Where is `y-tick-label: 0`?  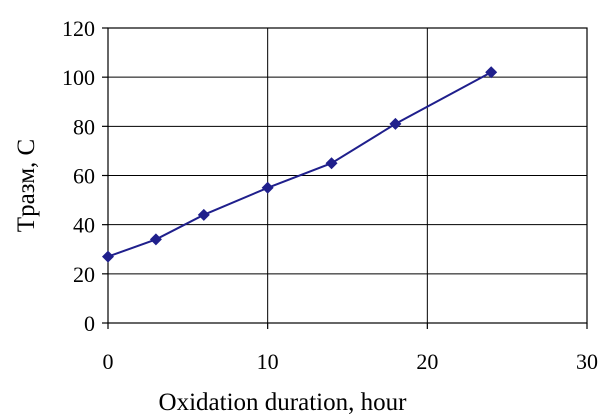
y-tick-label: 0 is located at coordinates (89, 323).